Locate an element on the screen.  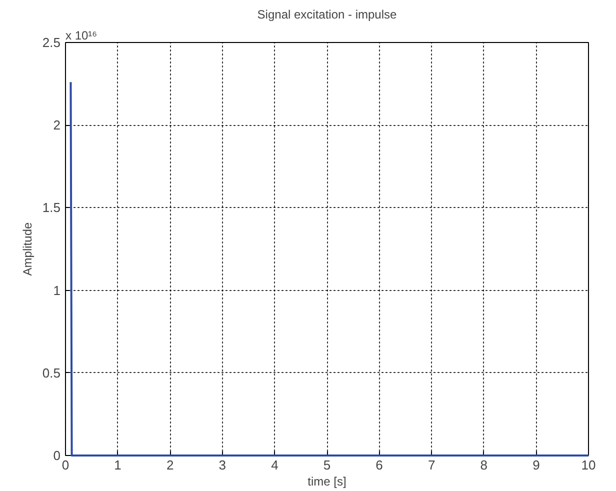
x-tick-label: 1 is located at coordinates (118, 465).